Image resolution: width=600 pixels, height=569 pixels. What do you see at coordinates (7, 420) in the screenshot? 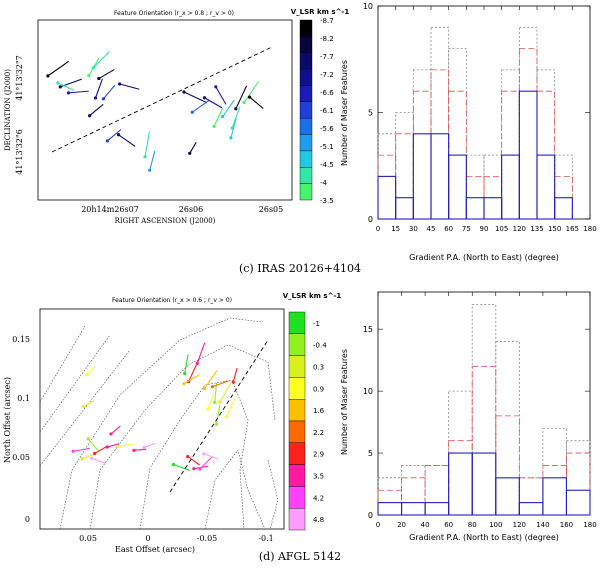
I see `panel-d-ylabel: North Offset (arcsec)` at bounding box center [7, 420].